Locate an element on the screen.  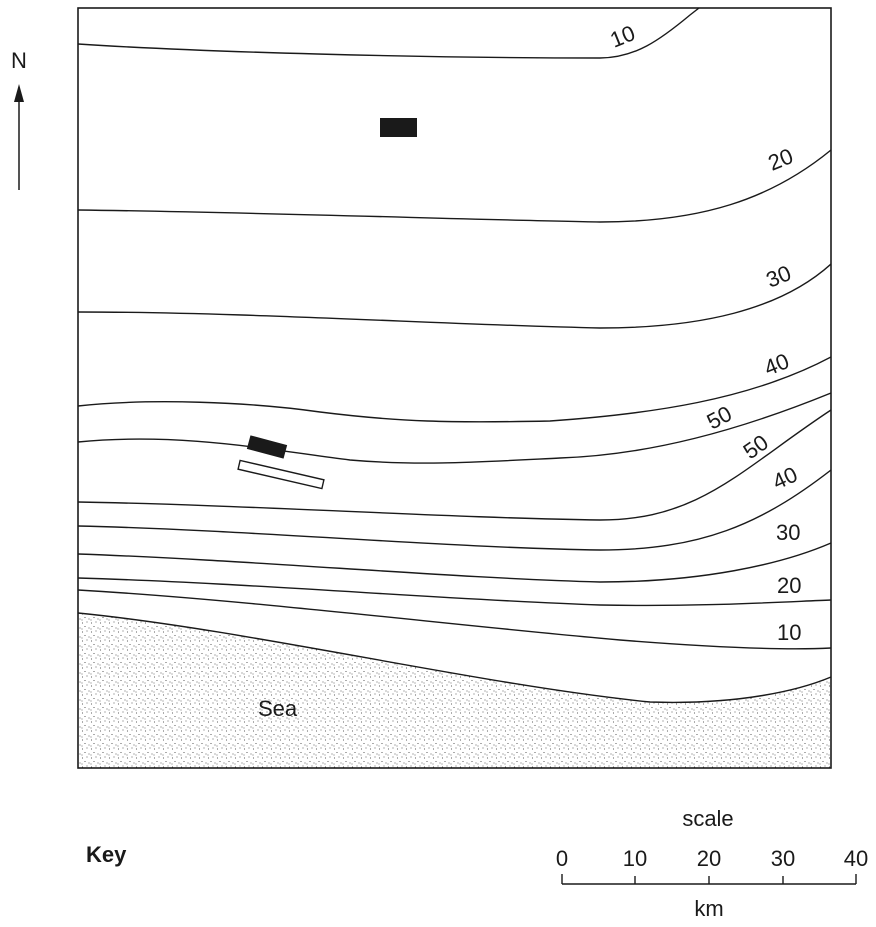
scale-tick-40: 40 is located at coordinates (856, 858).